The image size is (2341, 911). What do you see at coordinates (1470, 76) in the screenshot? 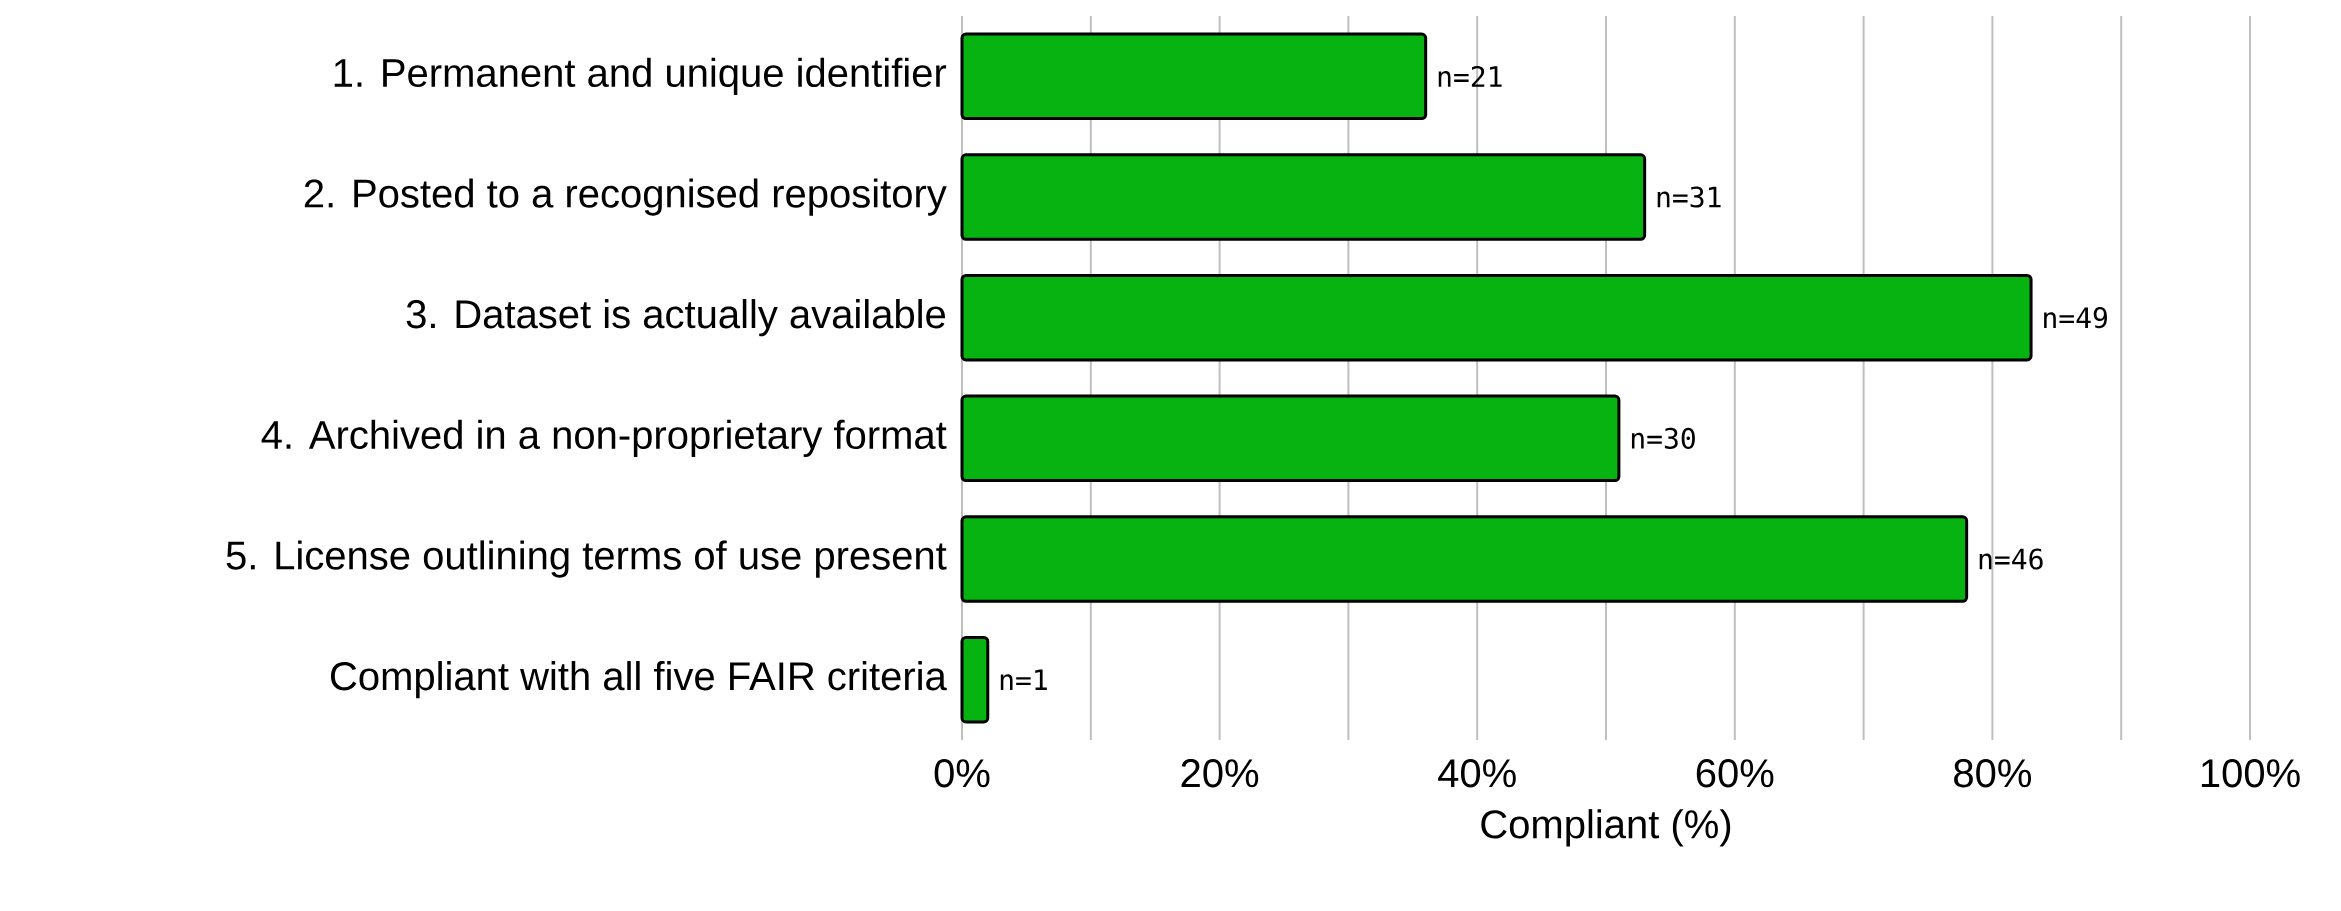
I see `annotation: n=21` at bounding box center [1470, 76].